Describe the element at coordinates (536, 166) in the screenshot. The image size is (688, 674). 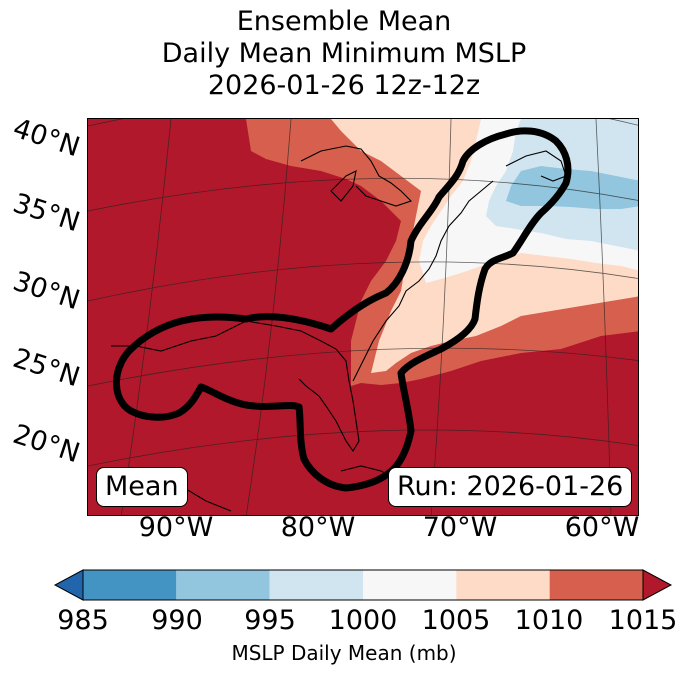
I see `maritimes-coast` at that location.